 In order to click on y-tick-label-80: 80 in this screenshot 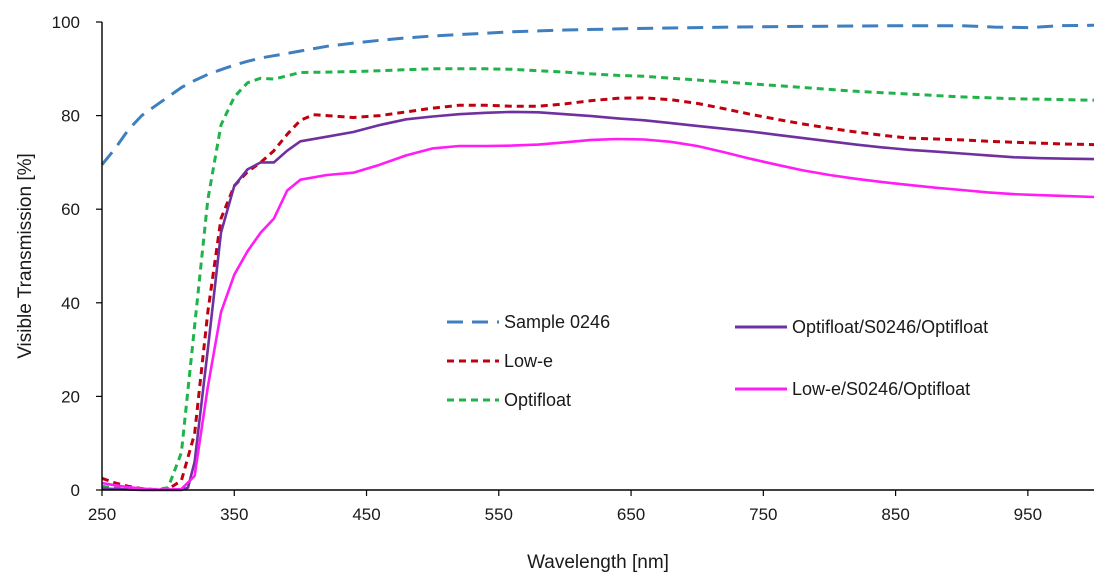, I will do `click(70, 116)`.